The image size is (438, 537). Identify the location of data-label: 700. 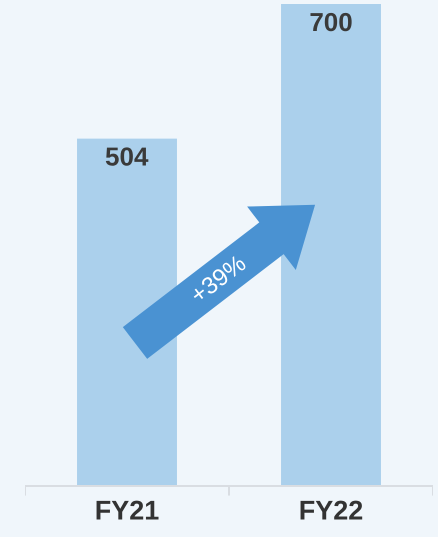
(331, 22).